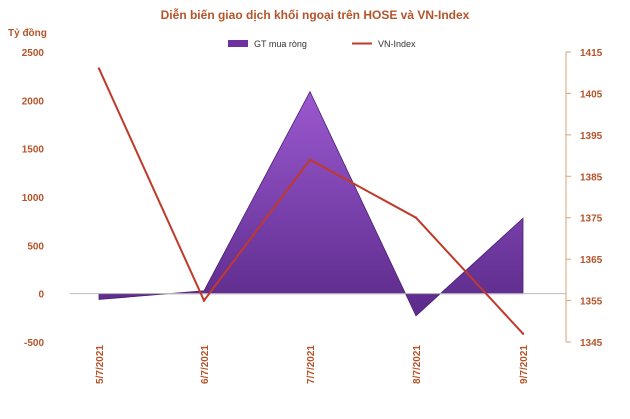 This screenshot has height=419, width=630. What do you see at coordinates (591, 136) in the screenshot?
I see `y-right-tick-label: 1395` at bounding box center [591, 136].